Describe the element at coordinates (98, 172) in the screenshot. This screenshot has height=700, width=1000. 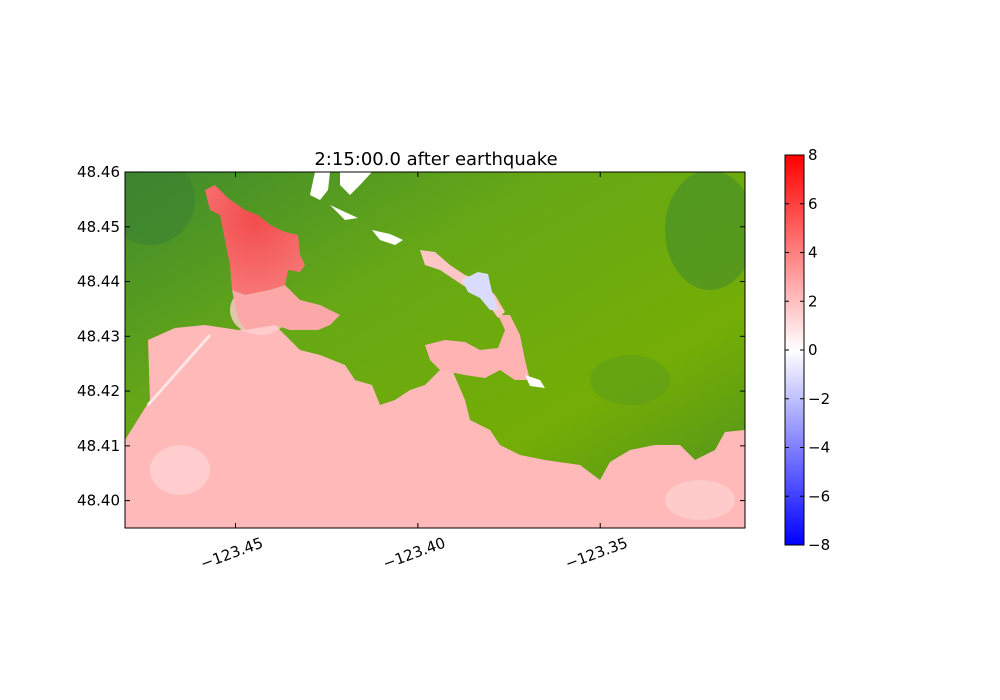
I see `y-tick-label: 48.46` at that location.